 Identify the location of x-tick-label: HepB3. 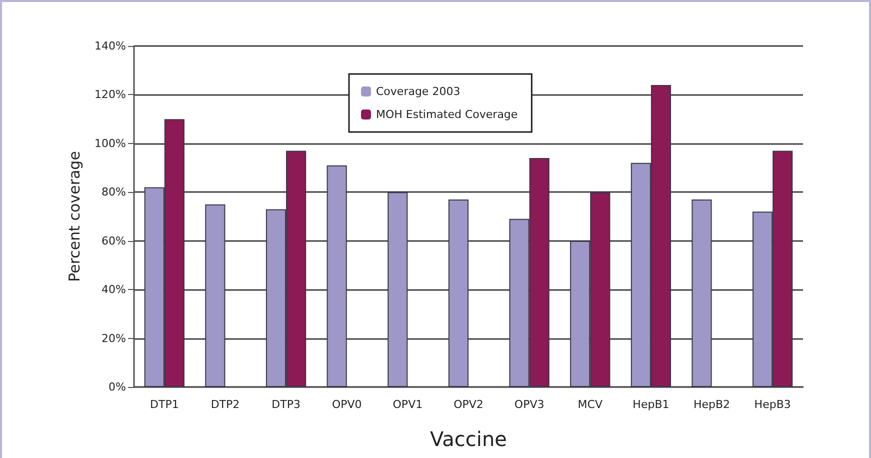
(772, 404).